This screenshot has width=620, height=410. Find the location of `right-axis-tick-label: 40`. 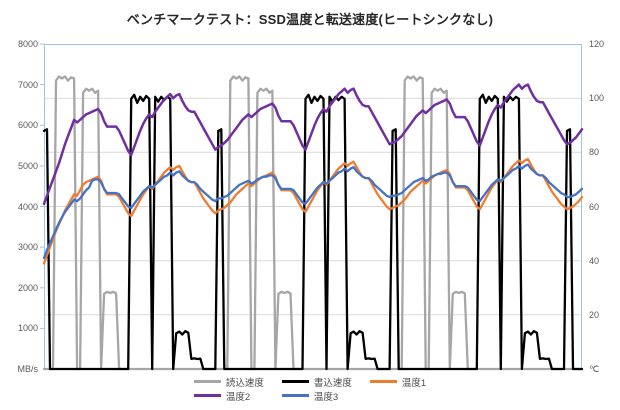

right-axis-tick-label: 40 is located at coordinates (594, 260).